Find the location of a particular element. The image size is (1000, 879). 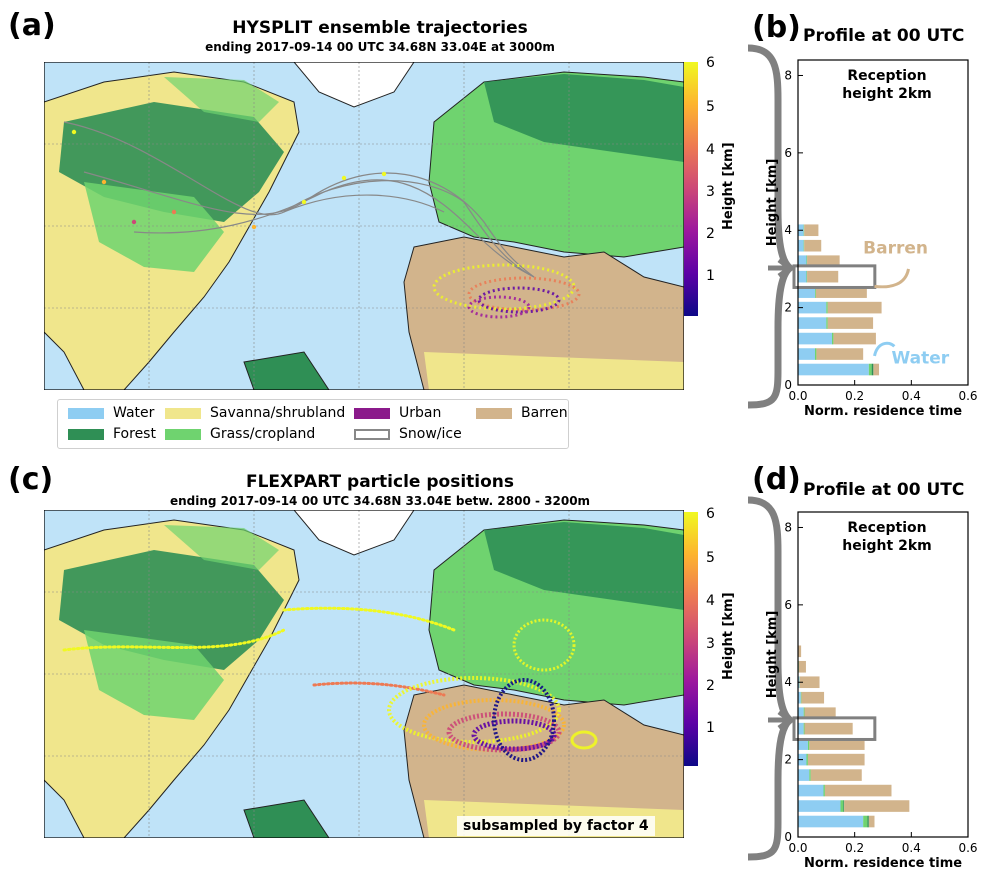

barren-callout-arrow is located at coordinates (892, 278).